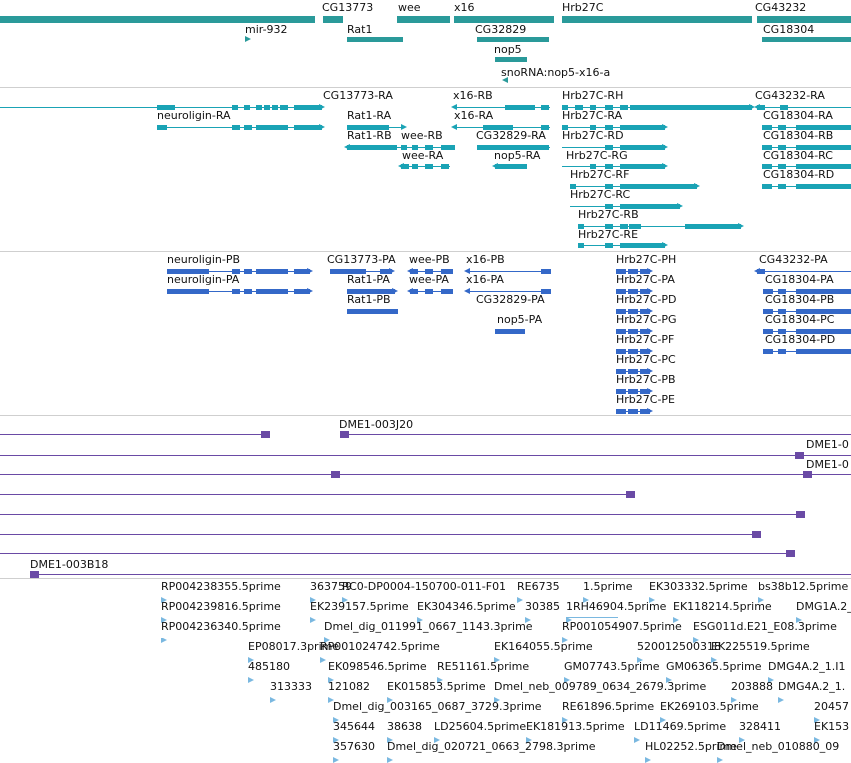 Image resolution: width=851 pixels, height=763 pixels. What do you see at coordinates (622, 626) in the screenshot?
I see `feature-label: RP001054907.5prime` at bounding box center [622, 626].